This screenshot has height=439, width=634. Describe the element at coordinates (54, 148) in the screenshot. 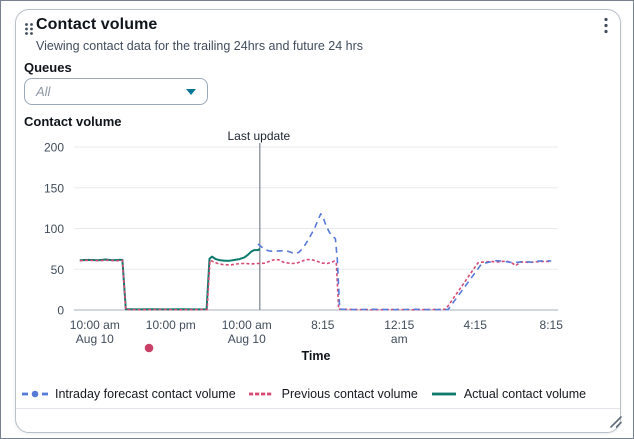

I see `y-axis-tick-label: 200` at that location.